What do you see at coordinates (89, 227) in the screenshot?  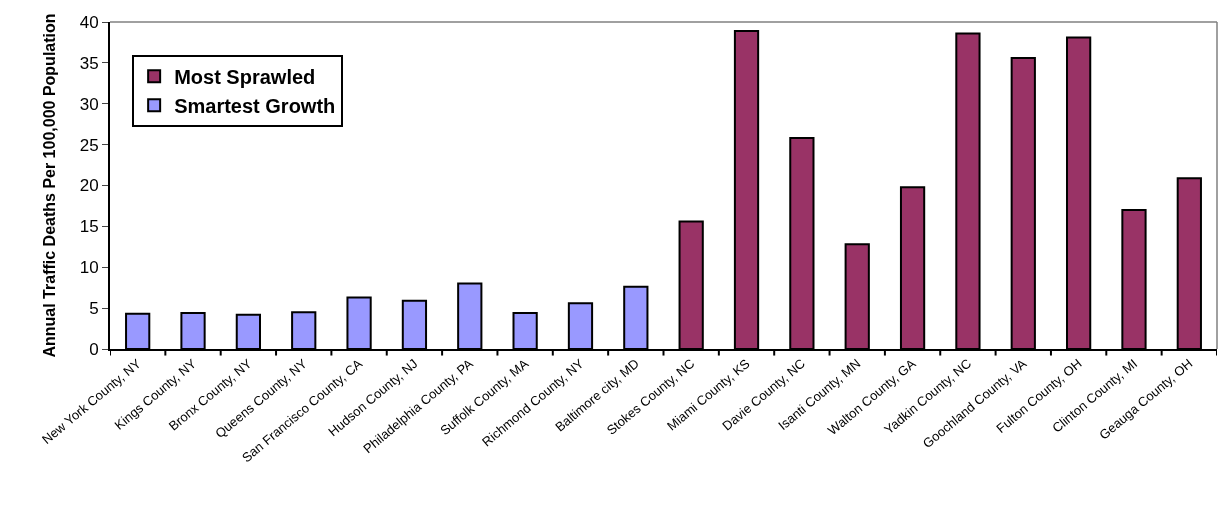 I see `y-tick-label: 15` at bounding box center [89, 227].